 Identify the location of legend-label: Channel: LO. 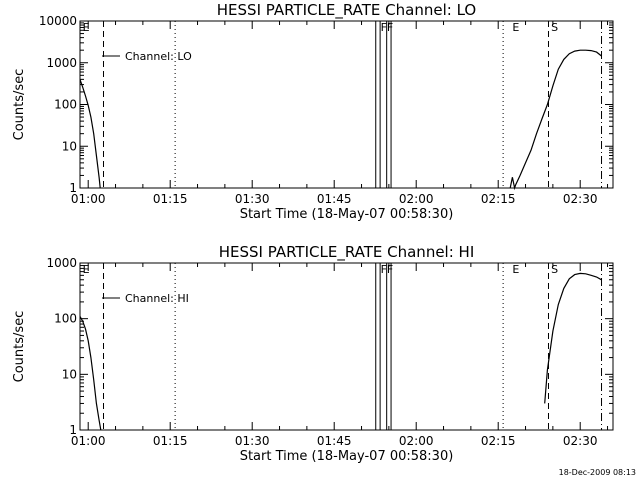
(158, 56).